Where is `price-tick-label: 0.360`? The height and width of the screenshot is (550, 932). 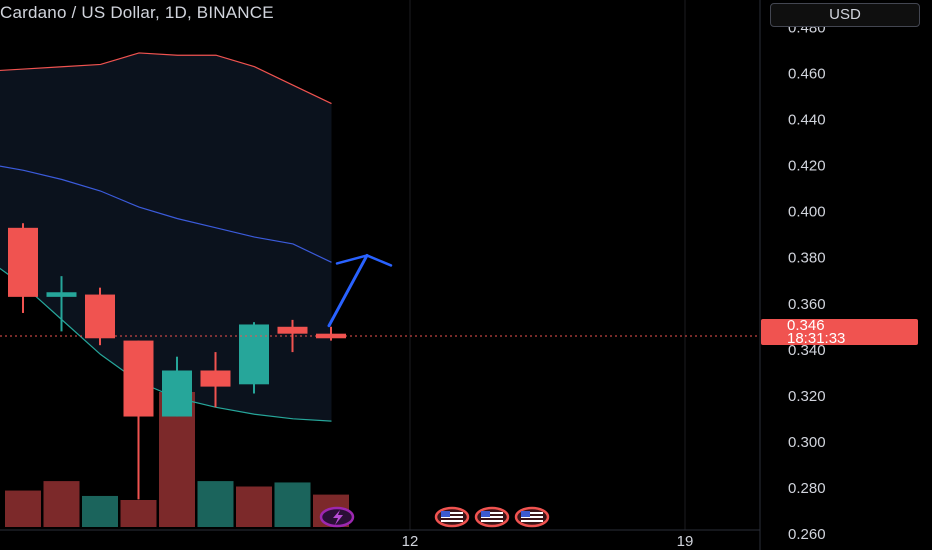 price-tick-label: 0.360 is located at coordinates (807, 304).